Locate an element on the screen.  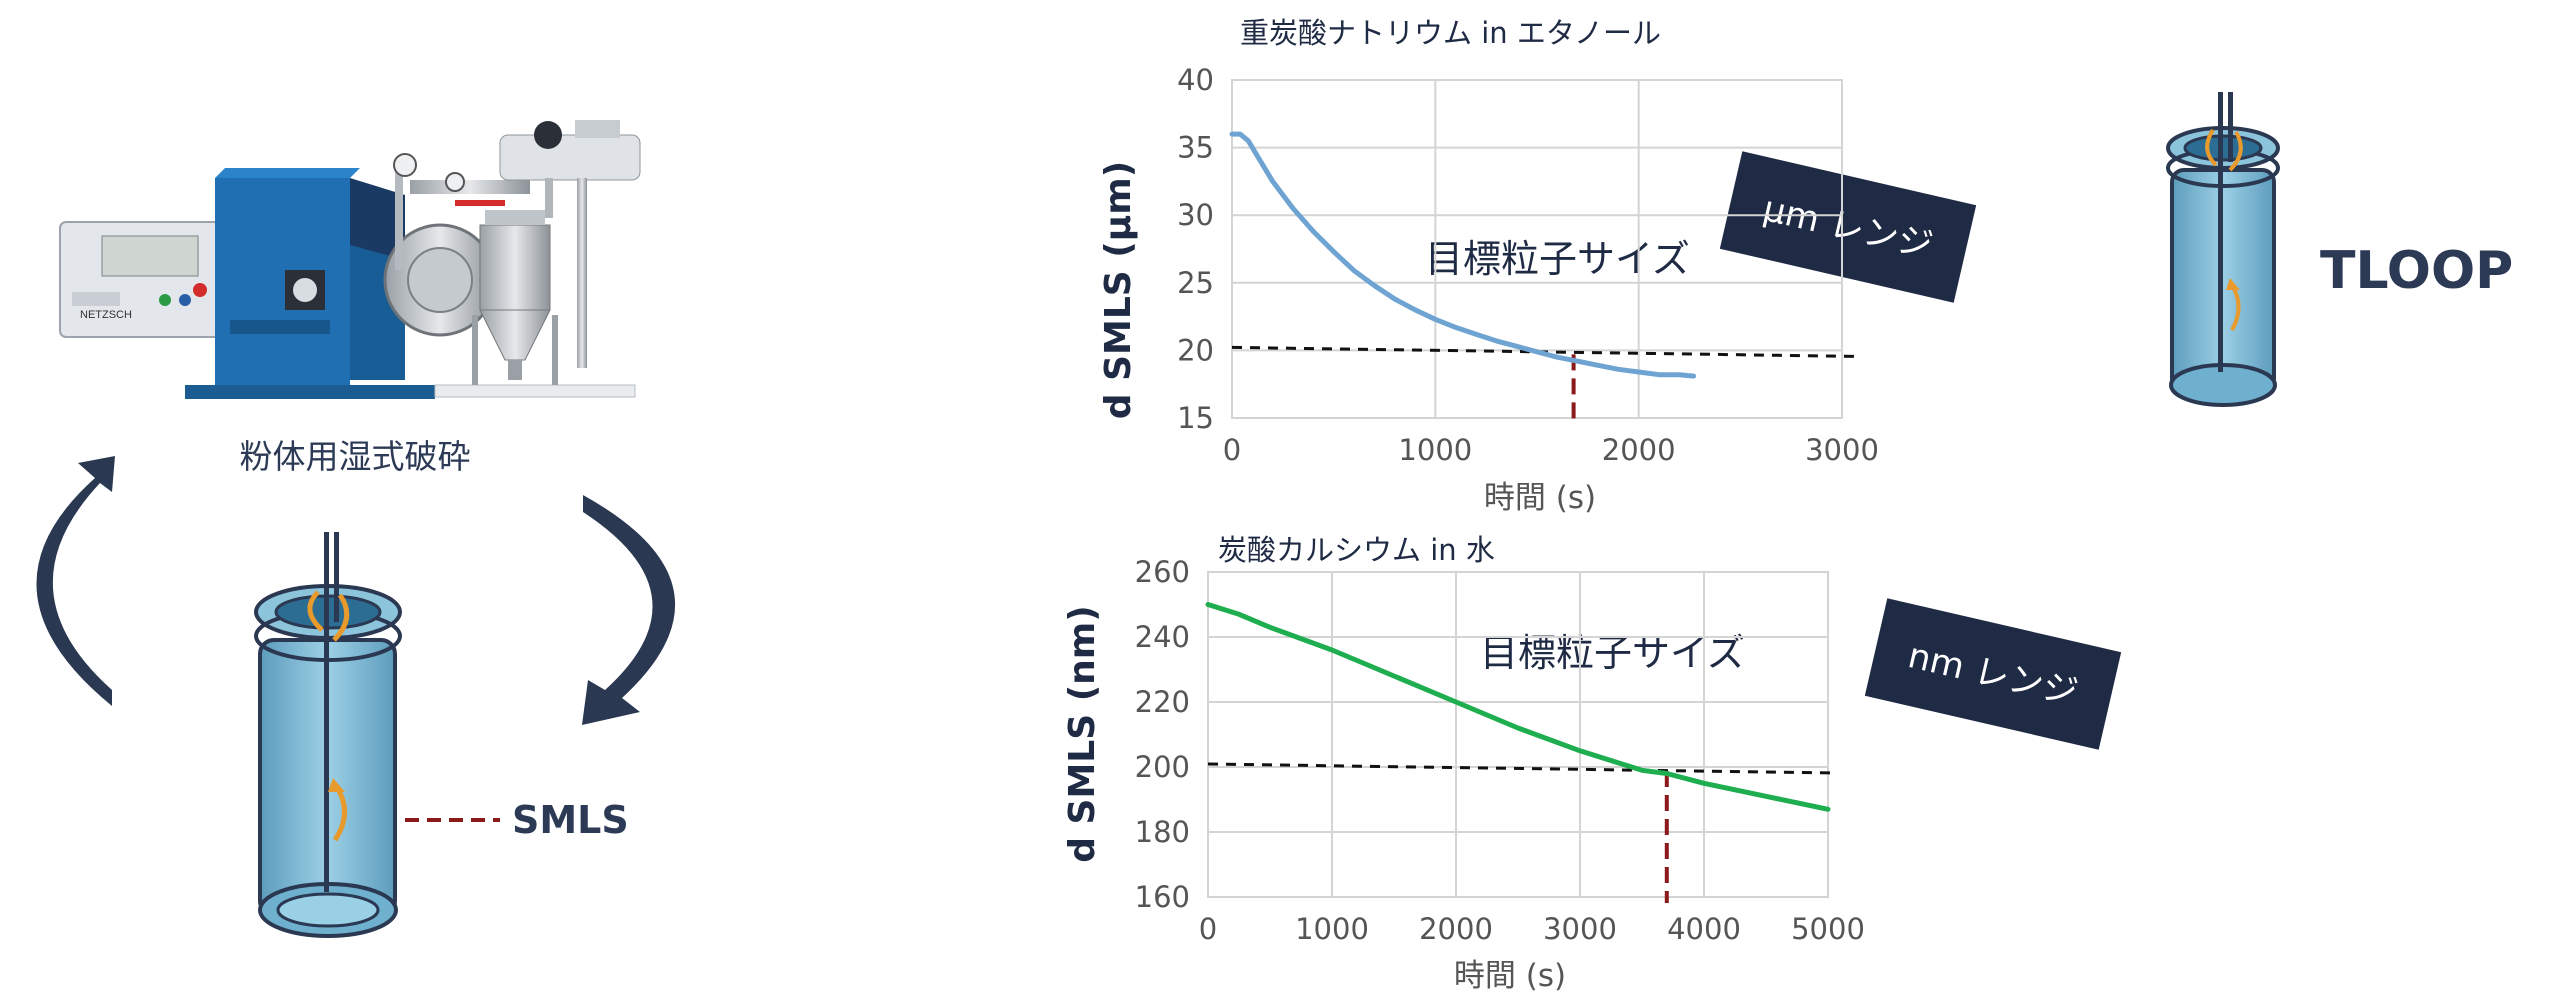
vial-icon-smls is located at coordinates (328, 735).